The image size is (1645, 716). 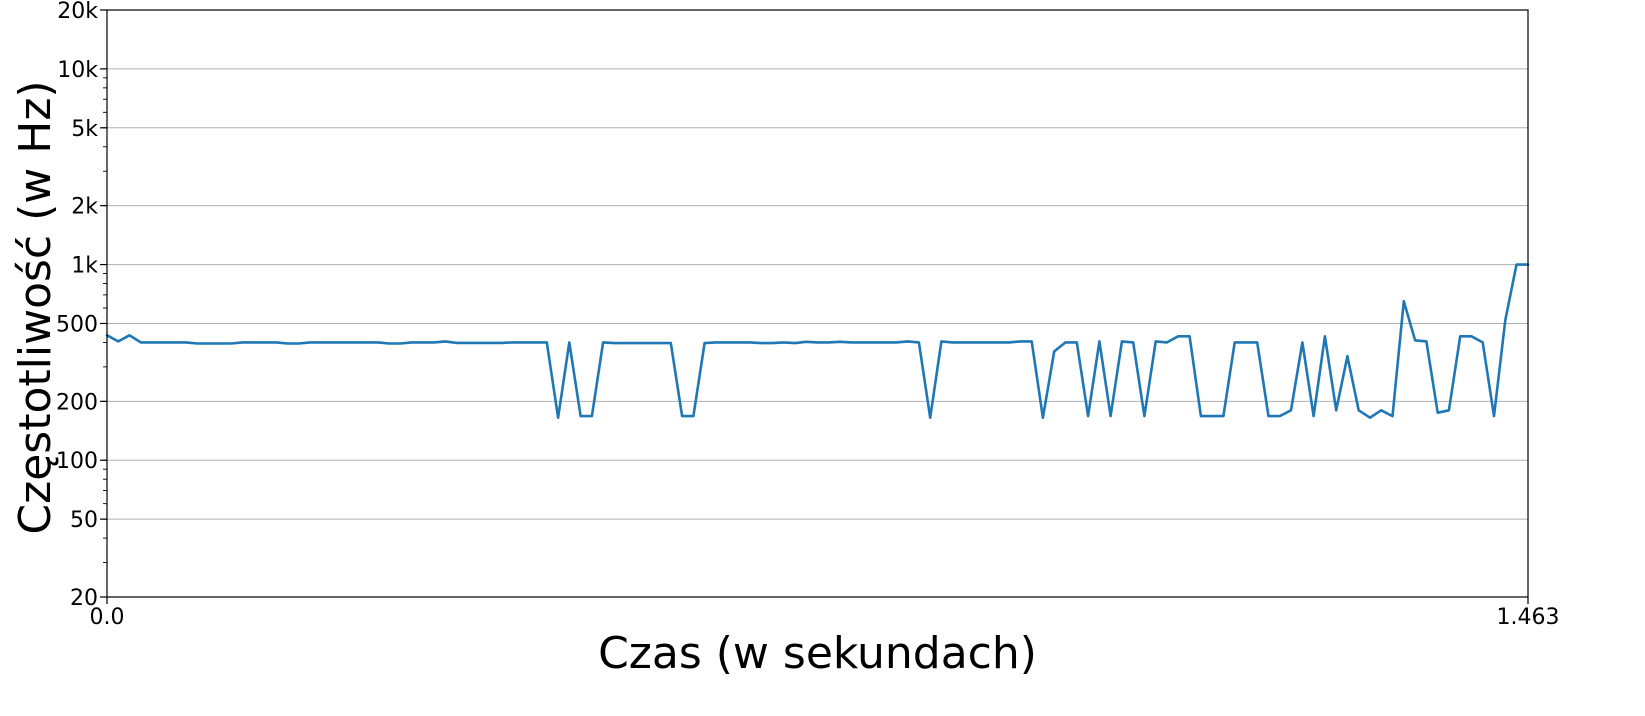 I want to click on y-tick-label: 10k, so click(x=77, y=70).